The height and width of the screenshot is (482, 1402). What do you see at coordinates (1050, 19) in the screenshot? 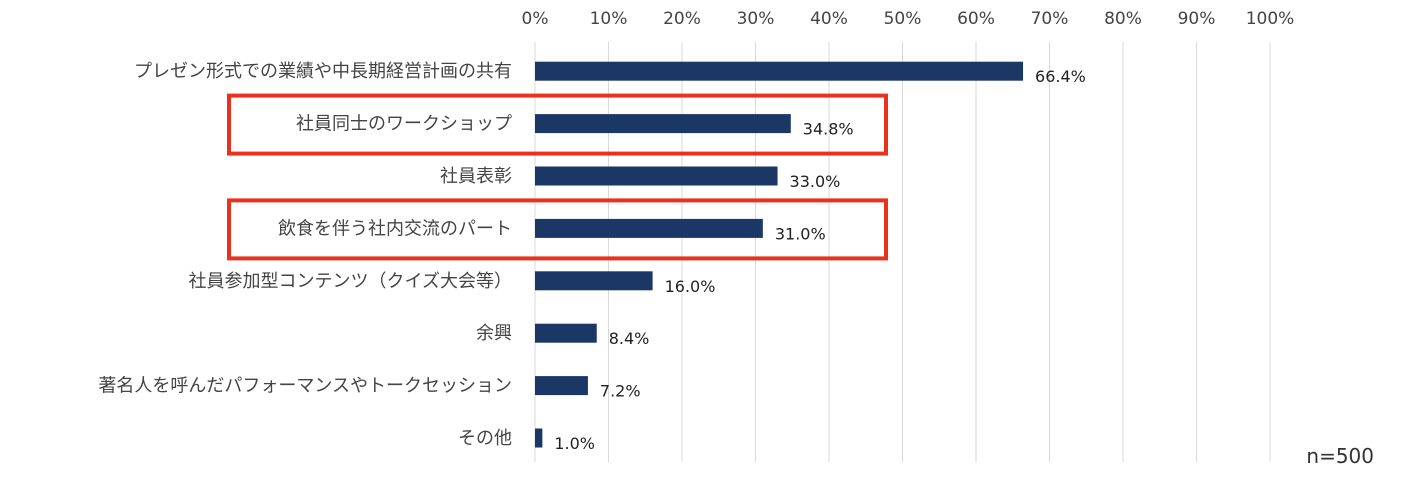
I see `x-tick-label: 70%` at bounding box center [1050, 19].